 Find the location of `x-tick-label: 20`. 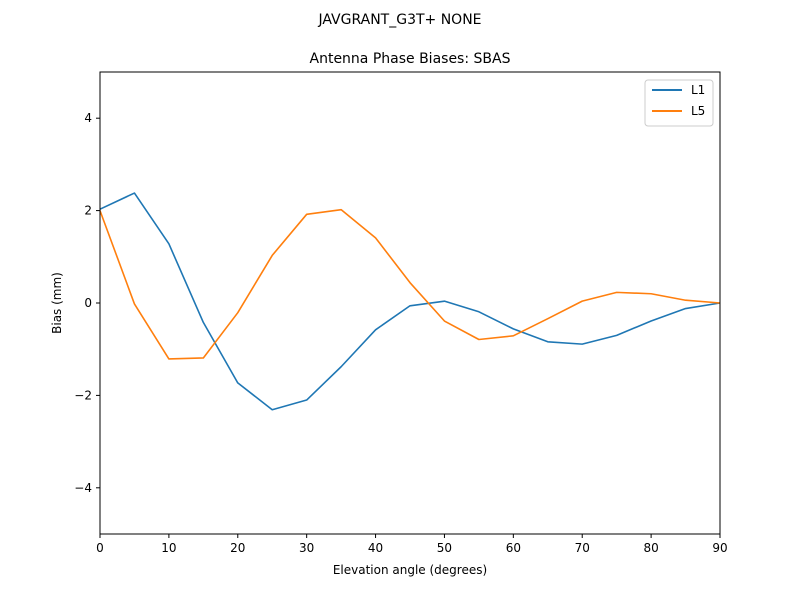

x-tick-label: 20 is located at coordinates (237, 548).